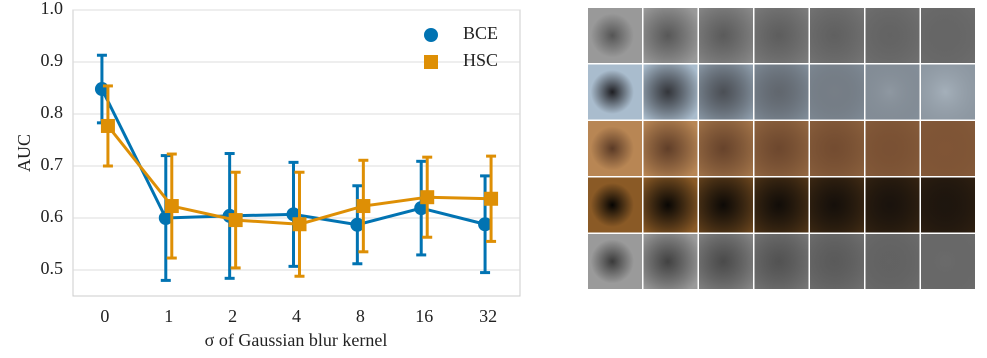  Describe the element at coordinates (480, 33) in the screenshot. I see `legend-label: BCE` at that location.